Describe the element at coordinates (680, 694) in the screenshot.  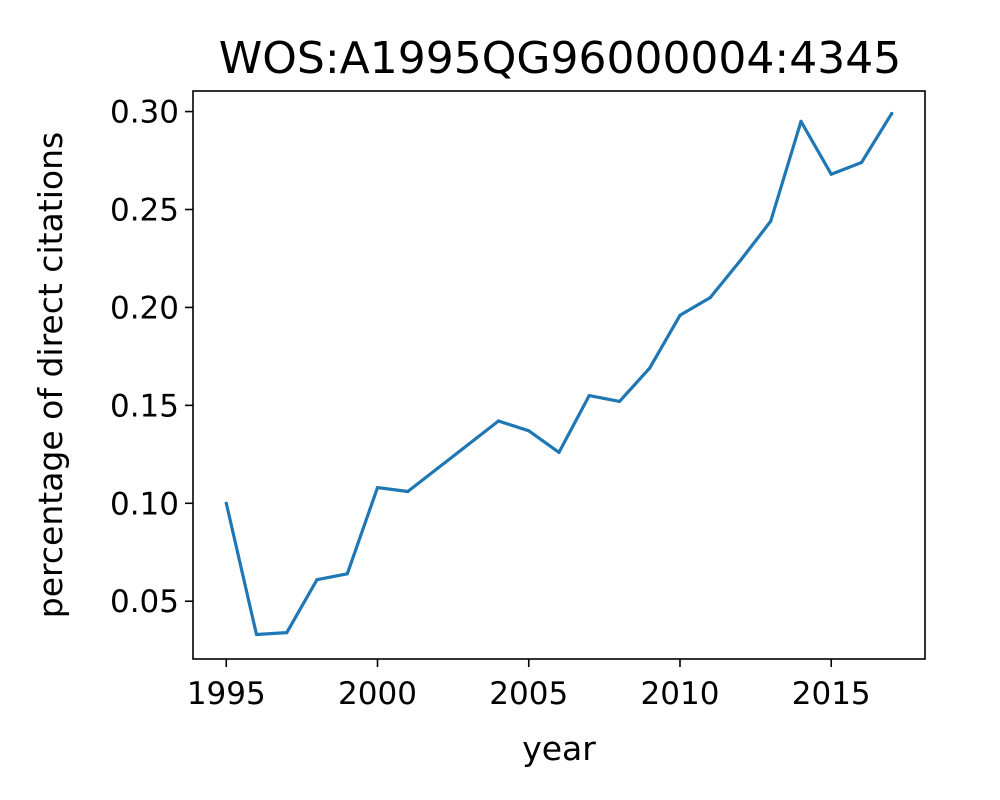
I see `x-tick-label: 2010` at that location.